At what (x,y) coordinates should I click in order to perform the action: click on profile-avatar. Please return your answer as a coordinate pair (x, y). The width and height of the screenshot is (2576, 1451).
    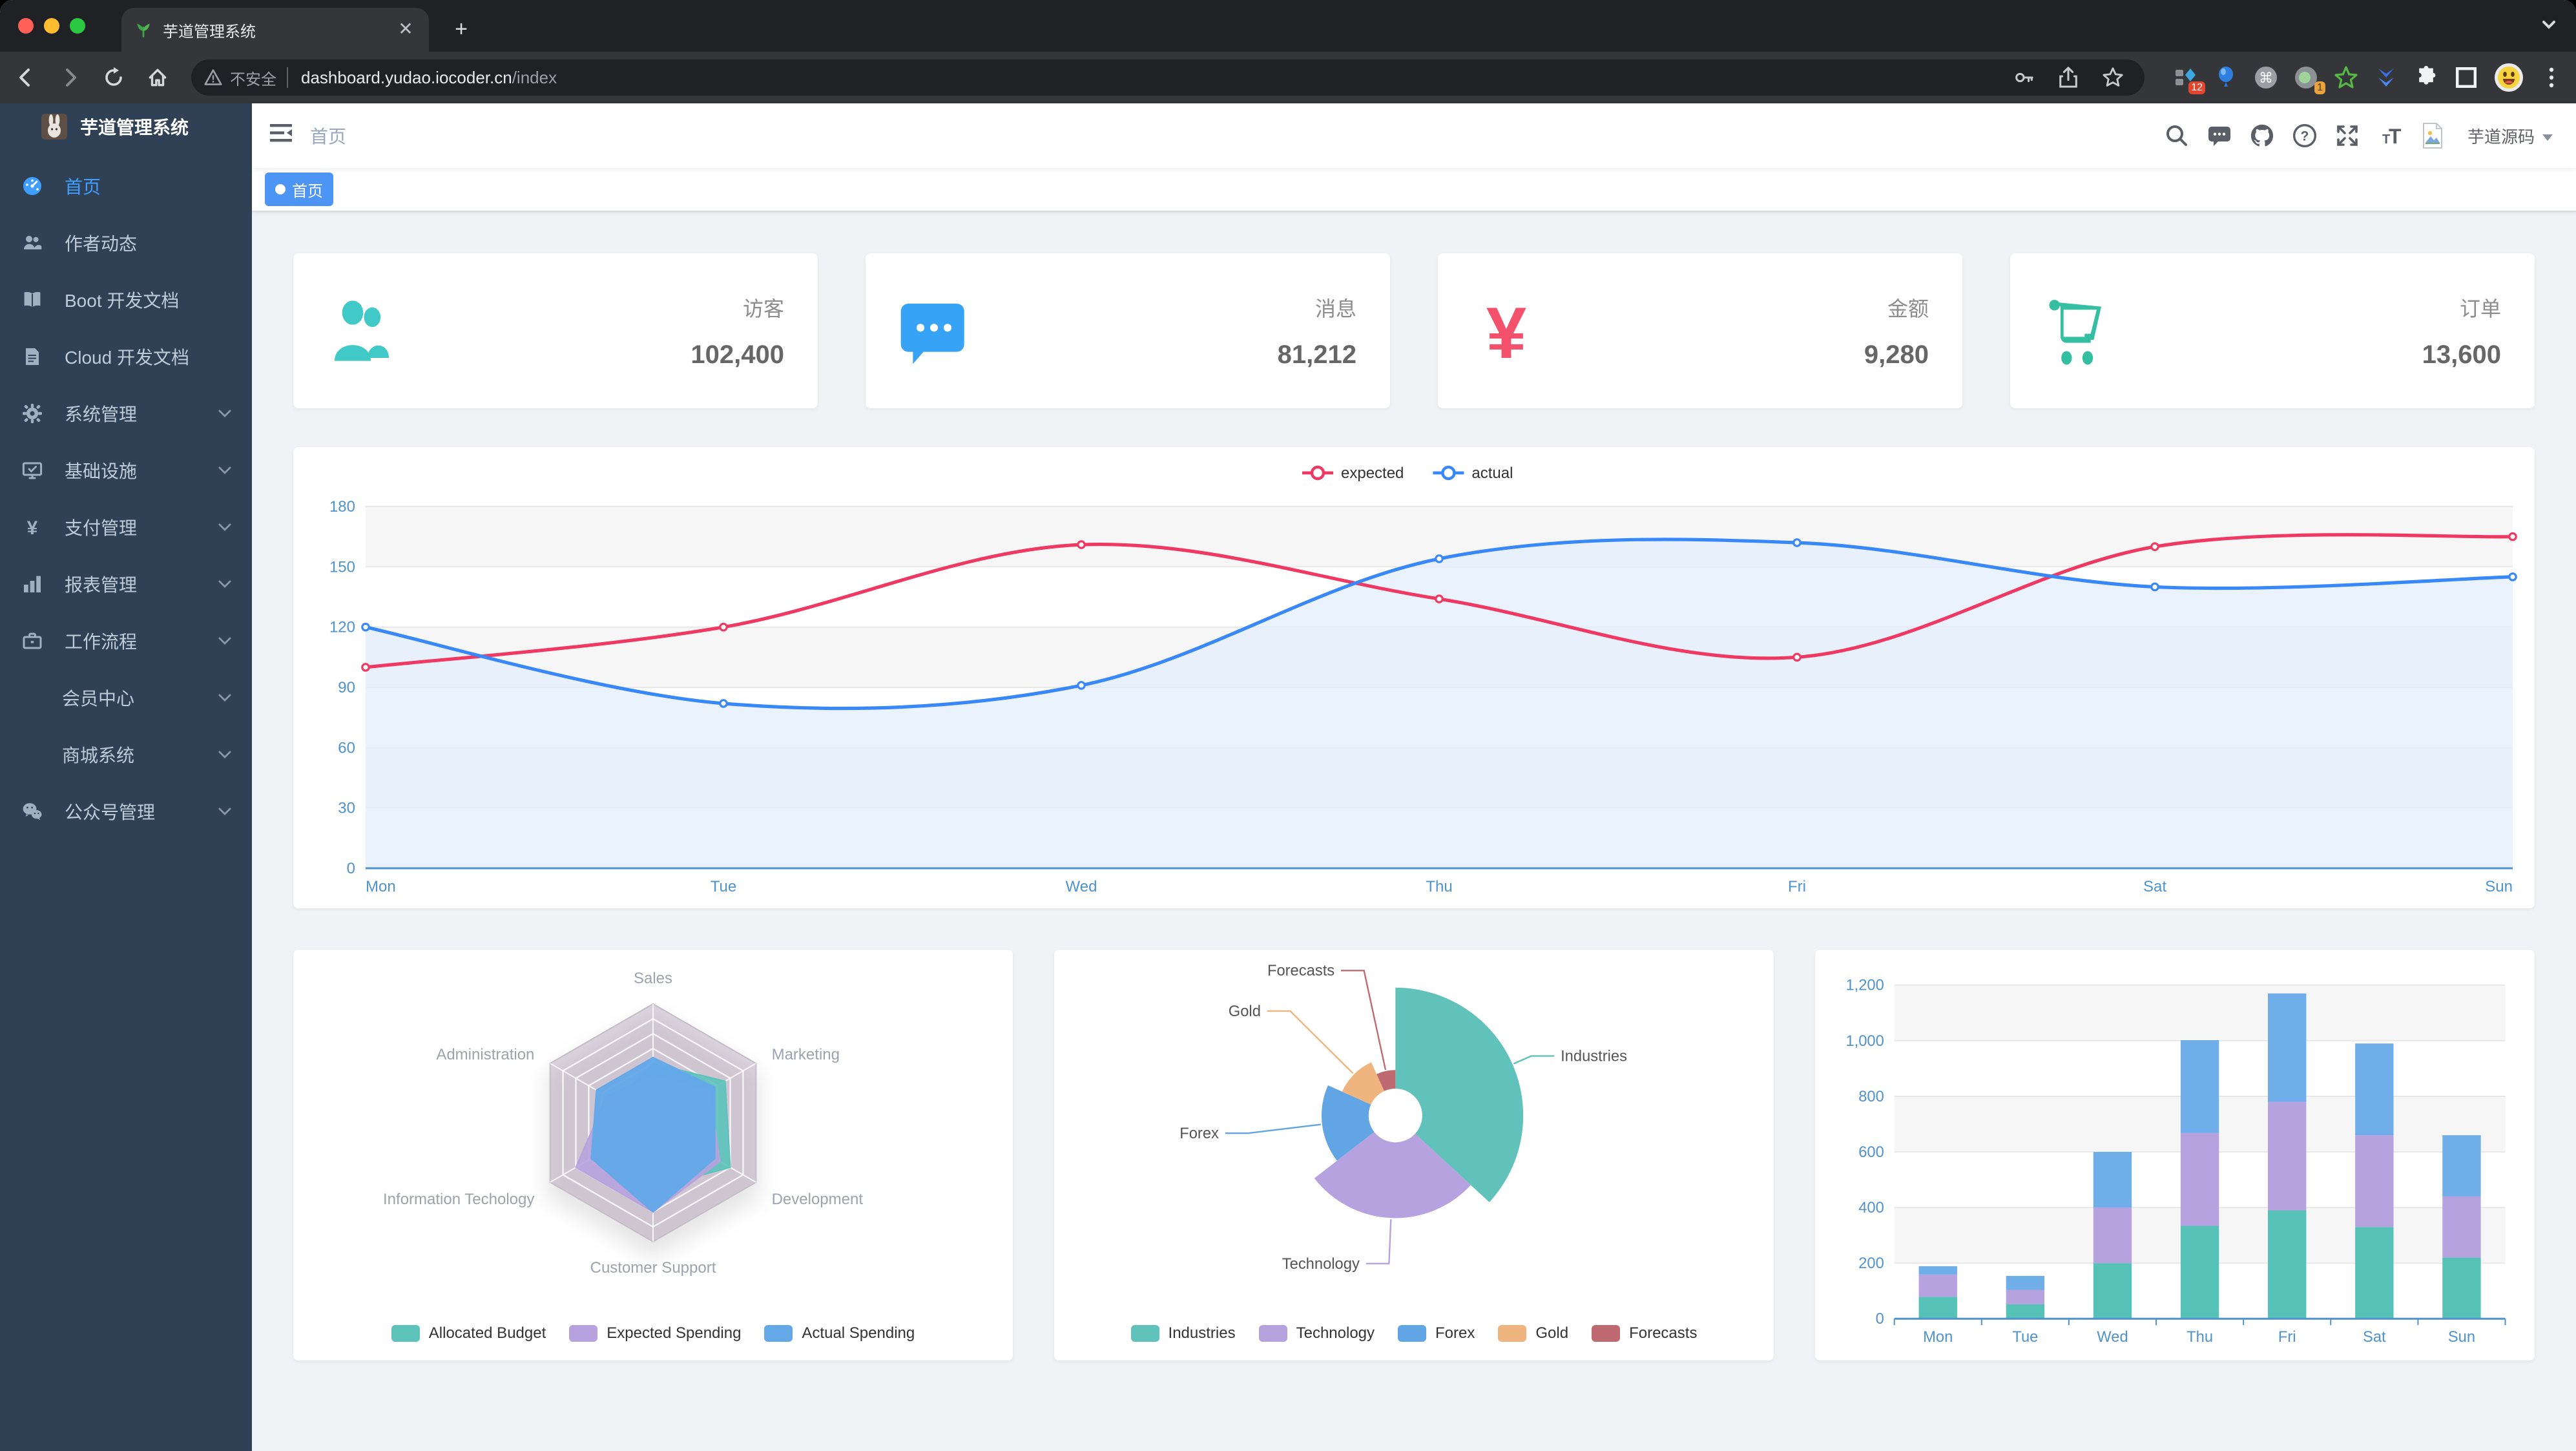
    Looking at the image, I should click on (2509, 77).